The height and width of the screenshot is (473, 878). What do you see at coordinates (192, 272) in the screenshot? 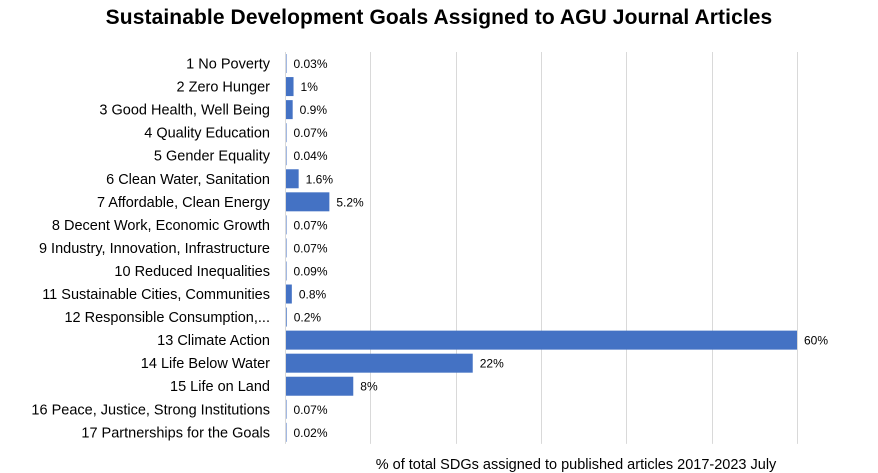
I see `category-label: 10 Reduced Inequalities` at bounding box center [192, 272].